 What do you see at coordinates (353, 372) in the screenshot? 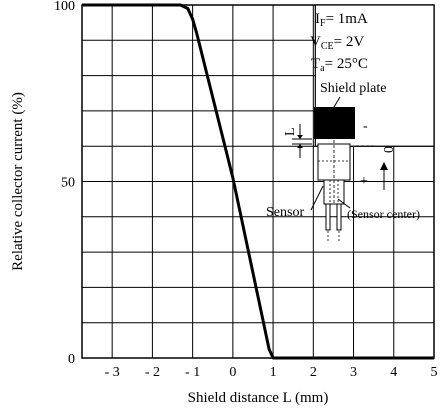
I see `x-tick-label: 3` at bounding box center [353, 372].